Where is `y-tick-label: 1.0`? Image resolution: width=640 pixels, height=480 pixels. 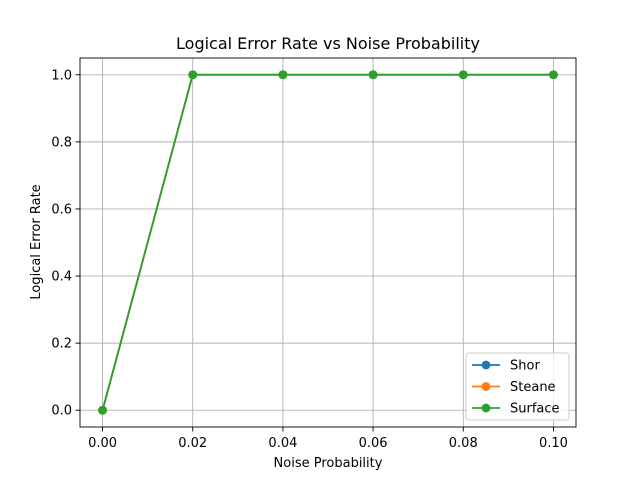 y-tick-label: 1.0 is located at coordinates (61, 75).